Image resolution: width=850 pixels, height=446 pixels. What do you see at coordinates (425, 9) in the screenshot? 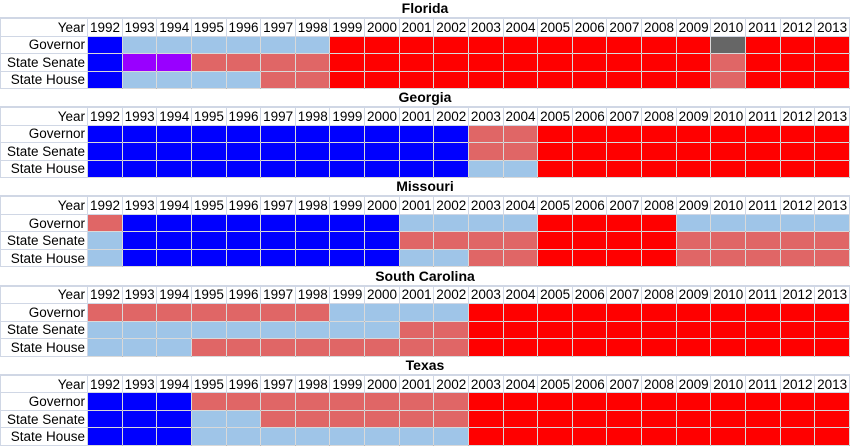
I see `state-title: Florida` at bounding box center [425, 9].